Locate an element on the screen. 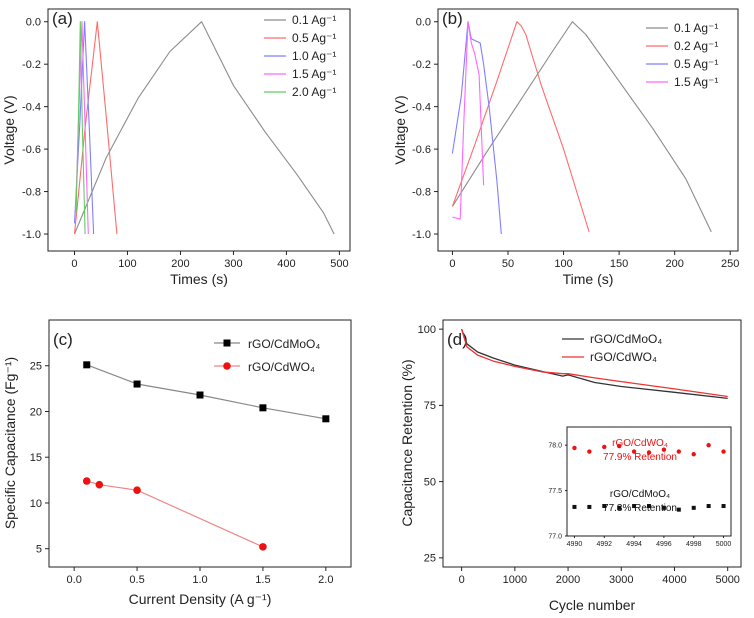  panel-a-series is located at coordinates (204, 128).